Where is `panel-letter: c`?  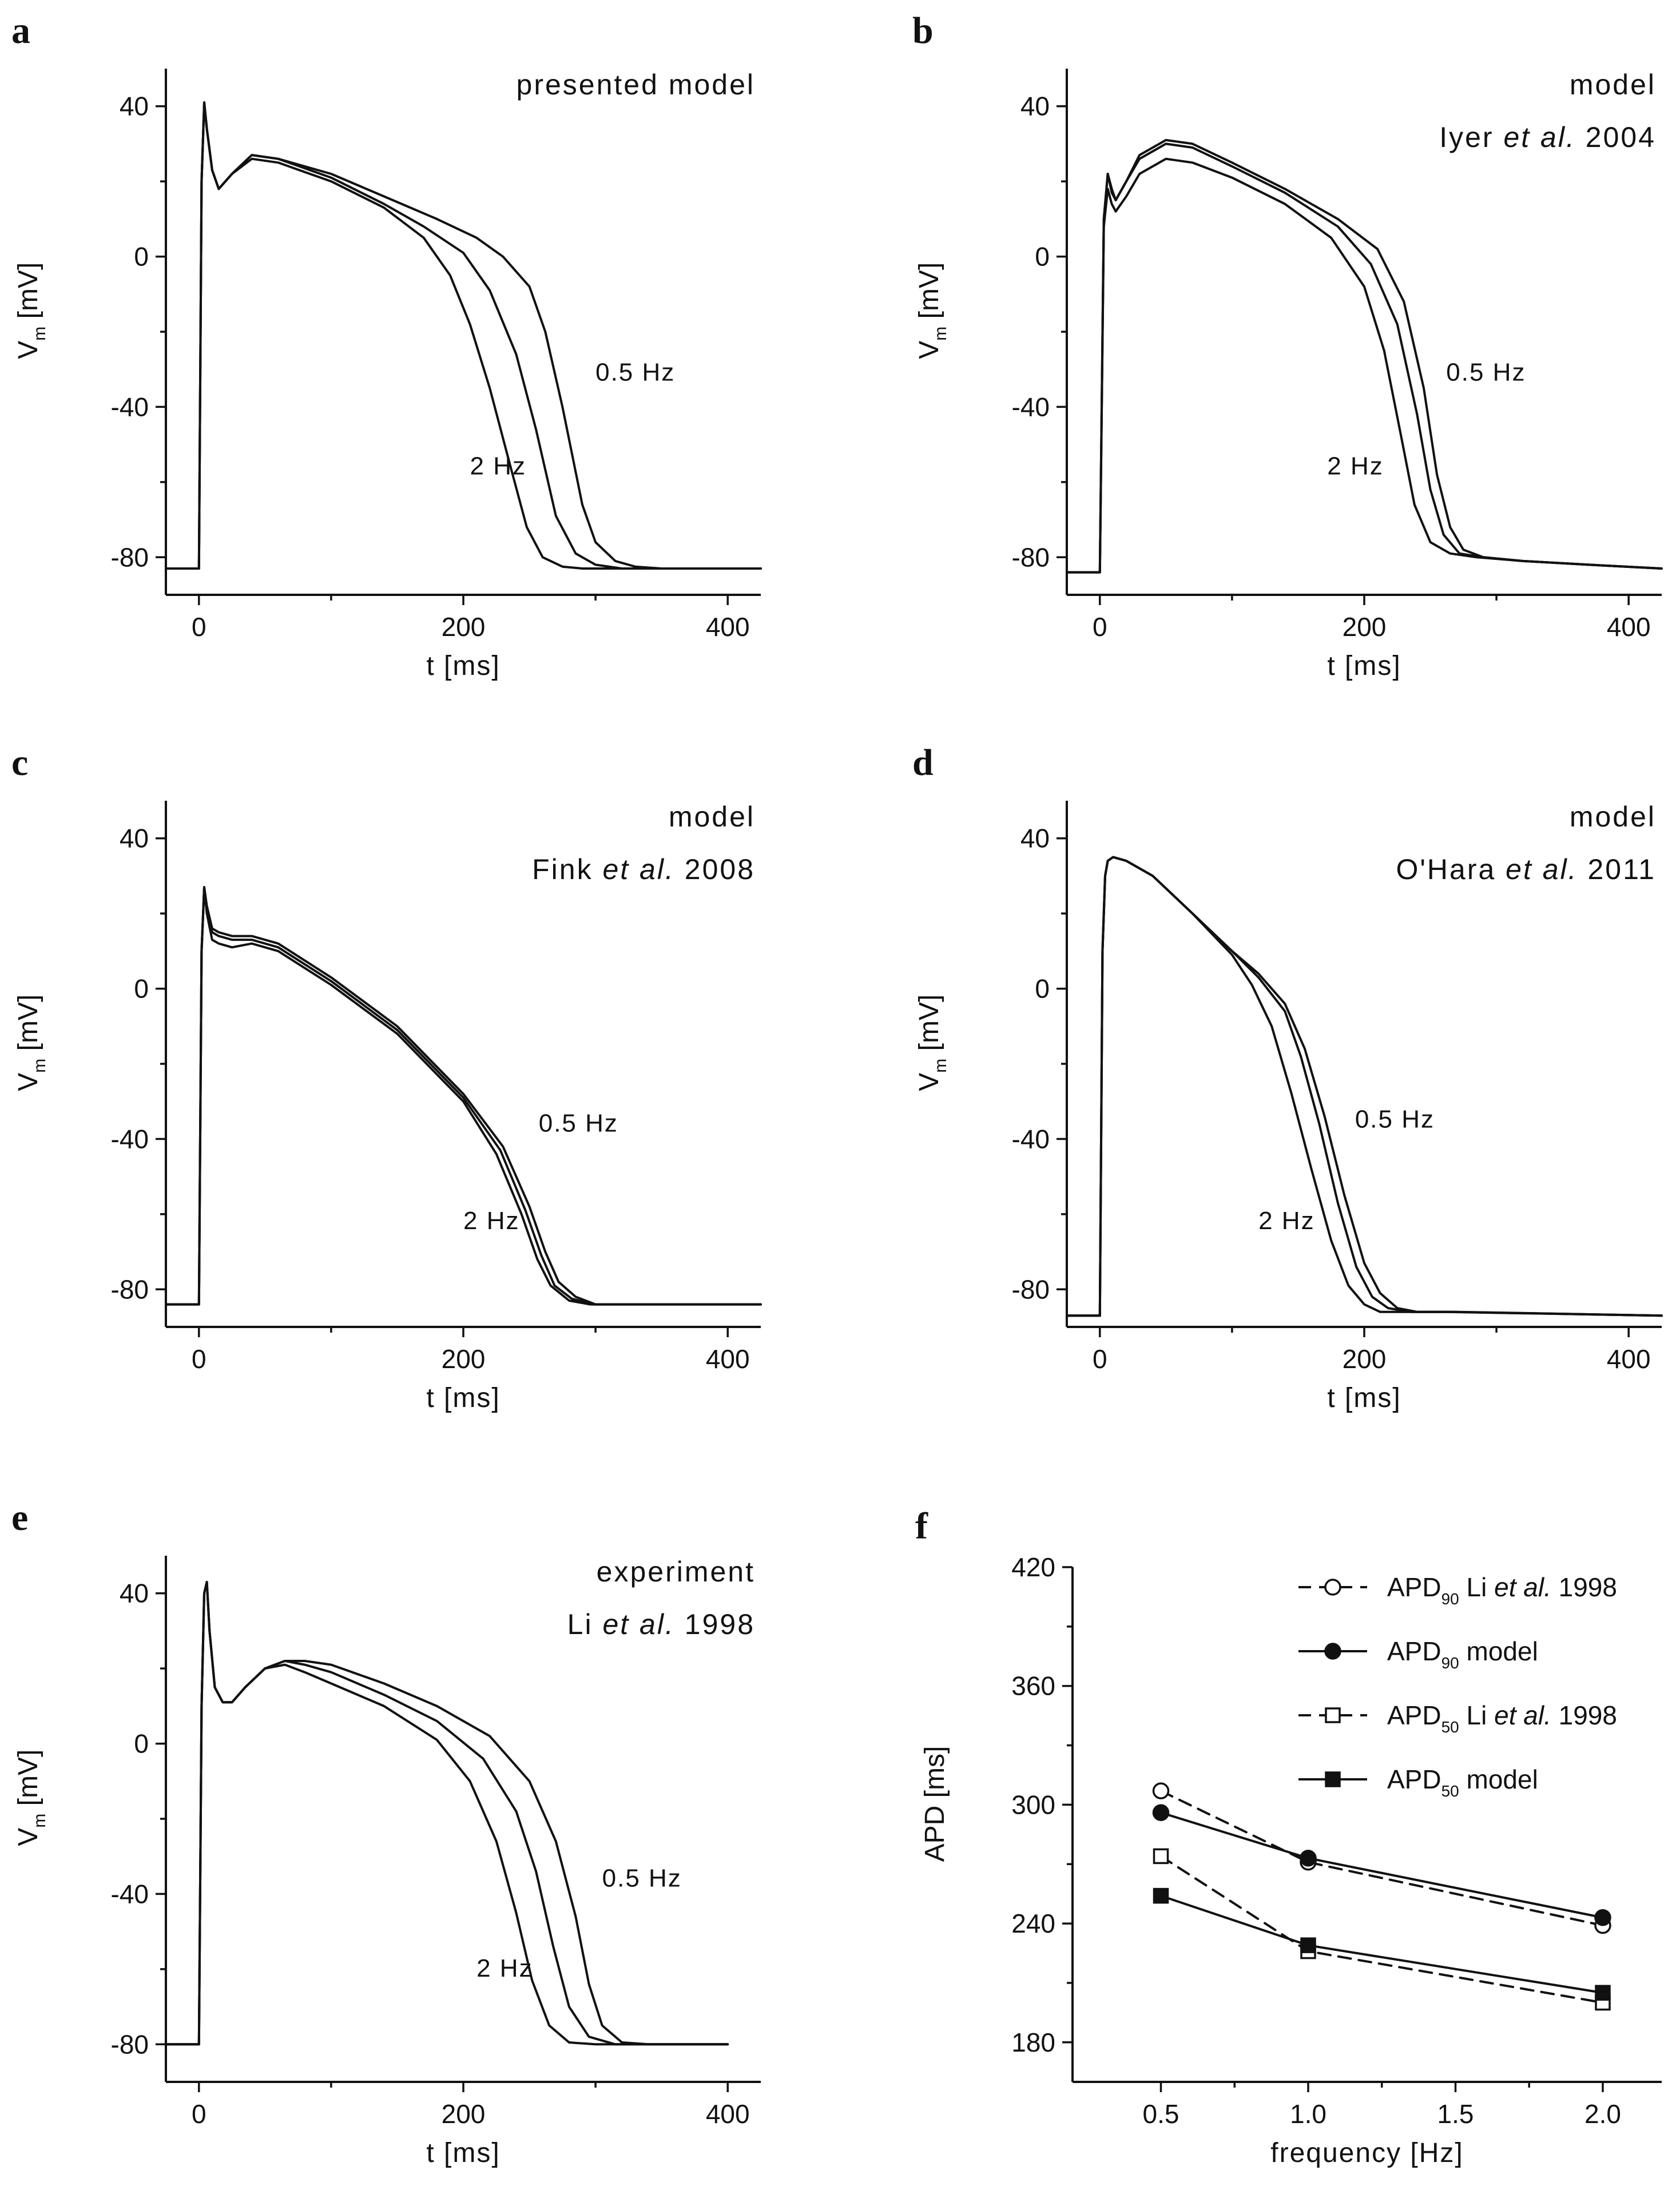
panel-letter: c is located at coordinates (20, 763).